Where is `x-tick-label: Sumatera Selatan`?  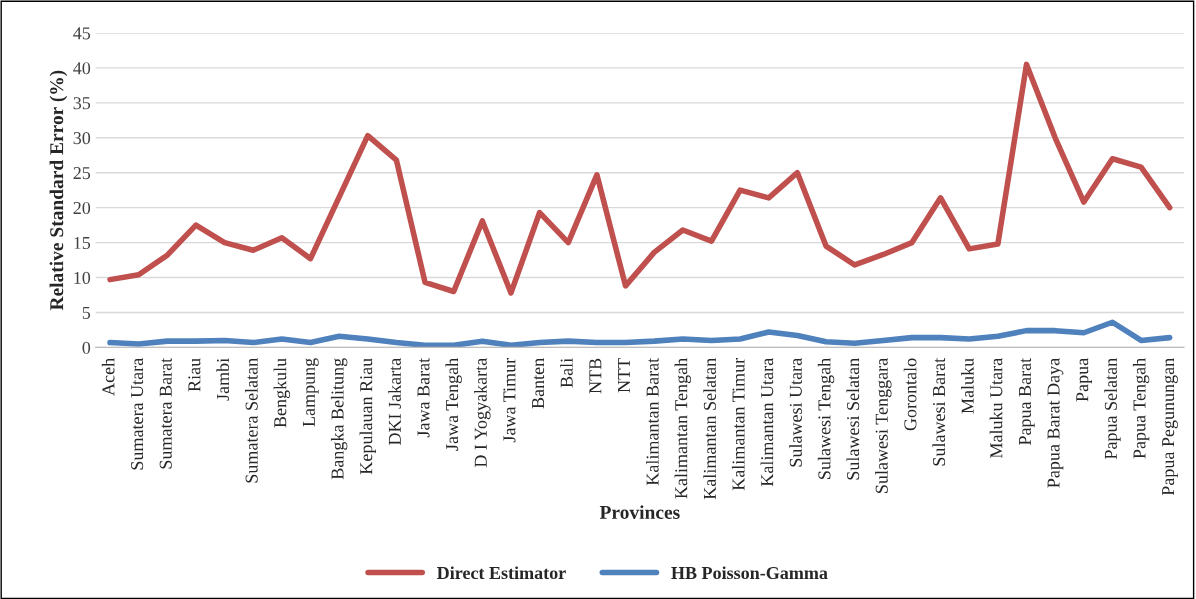
x-tick-label: Sumatera Selatan is located at coordinates (251, 420).